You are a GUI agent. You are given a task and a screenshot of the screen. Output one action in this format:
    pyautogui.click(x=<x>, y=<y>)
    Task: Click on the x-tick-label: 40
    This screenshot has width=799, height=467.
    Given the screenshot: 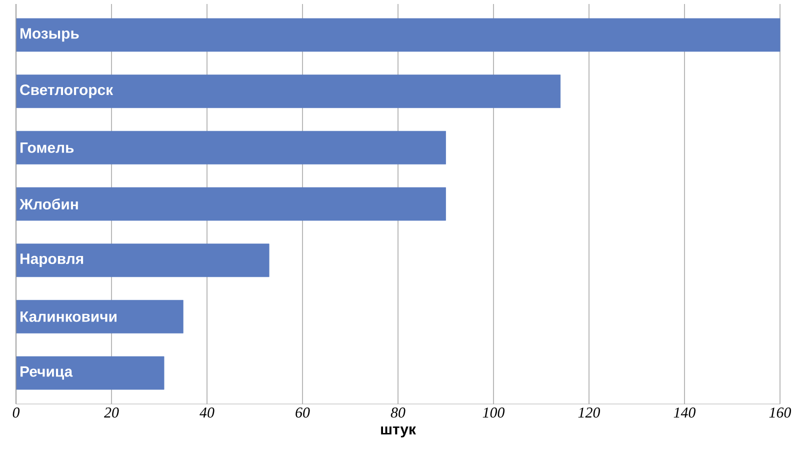 What is the action you would take?
    pyautogui.click(x=207, y=413)
    